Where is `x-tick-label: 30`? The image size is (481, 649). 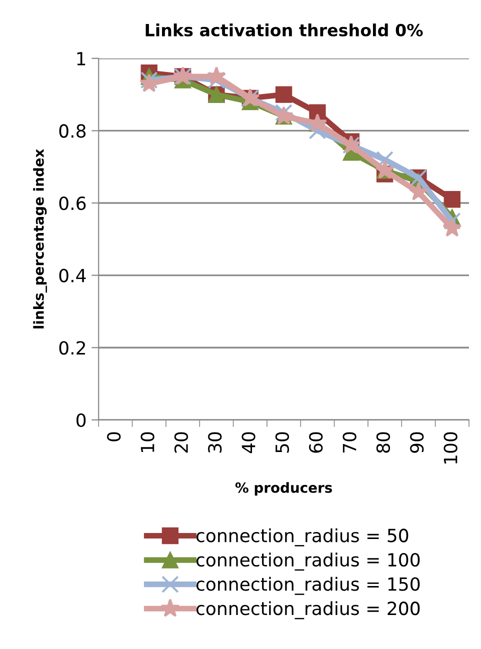
x-tick-label: 30 is located at coordinates (215, 442).